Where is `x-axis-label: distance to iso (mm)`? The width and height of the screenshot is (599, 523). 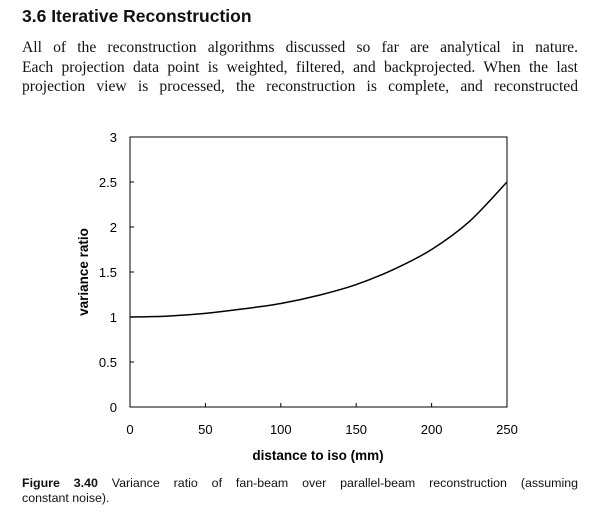 x-axis-label: distance to iso (mm) is located at coordinates (317, 455).